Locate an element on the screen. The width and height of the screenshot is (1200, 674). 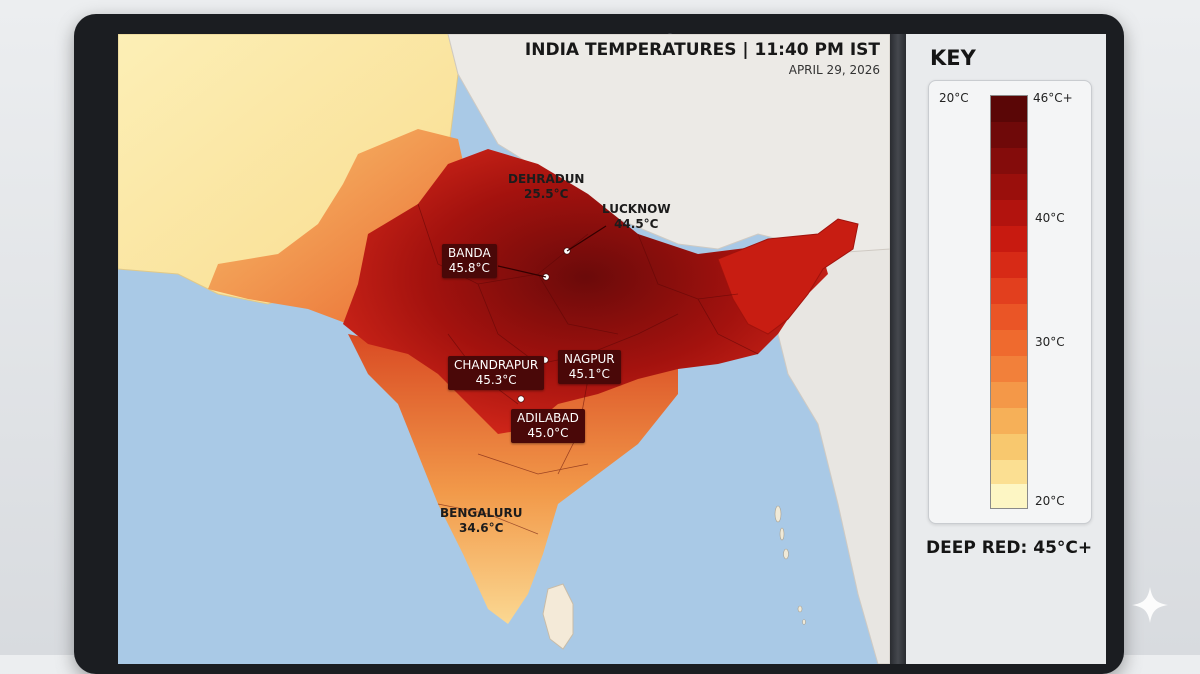
city-temp: 45.0°C is located at coordinates (548, 433).